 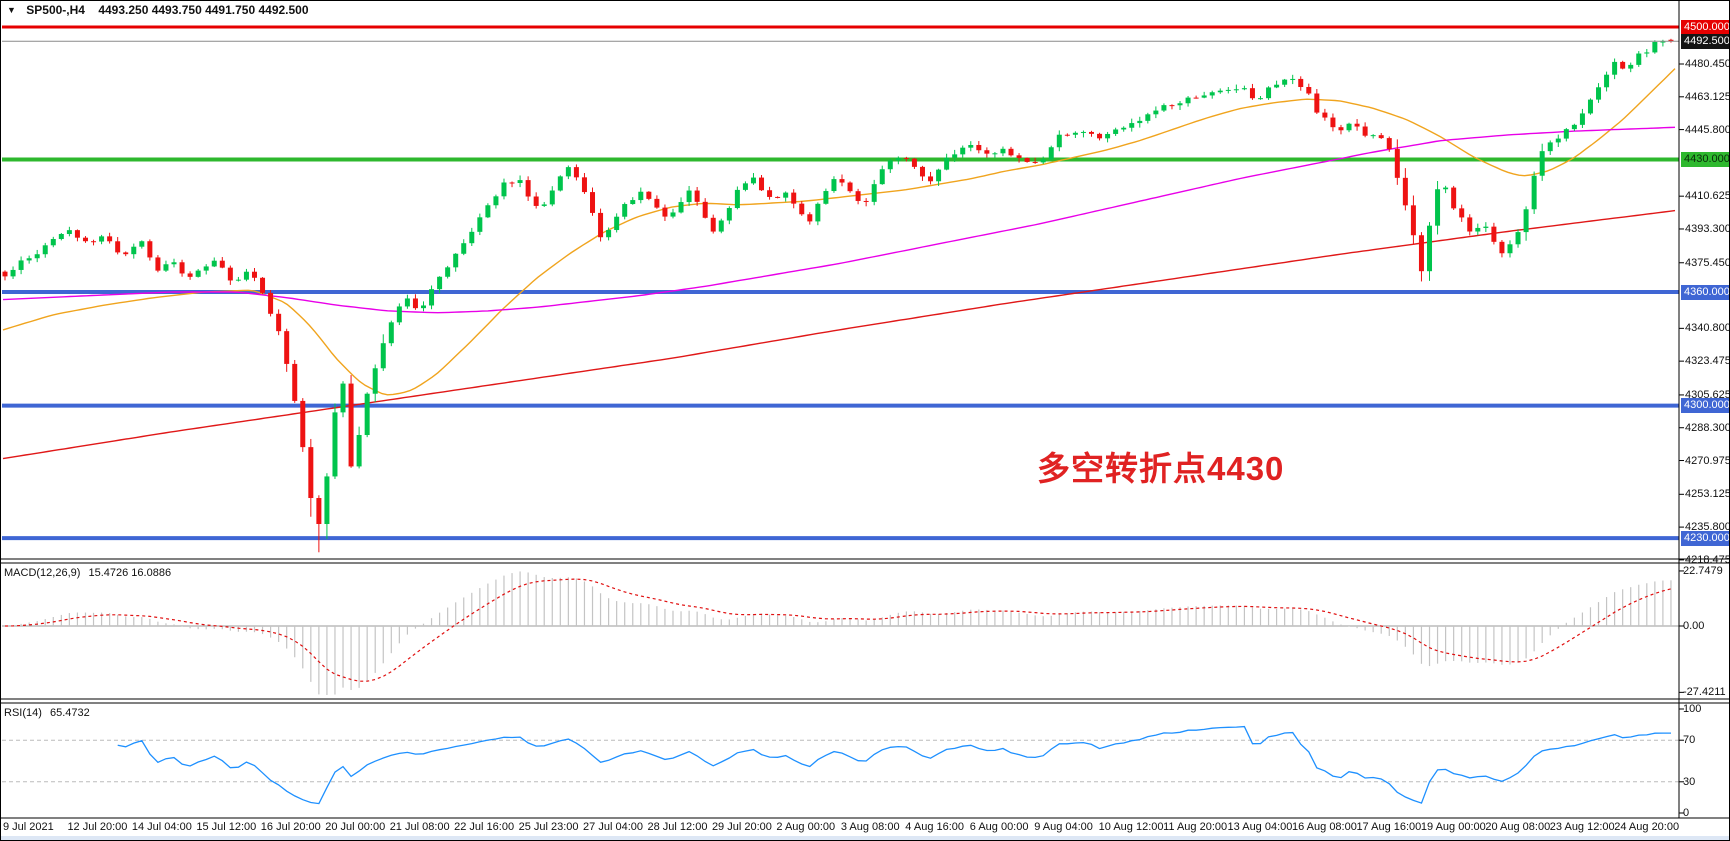 I want to click on price-badge-4492.500: 4492.500, so click(x=1705, y=41).